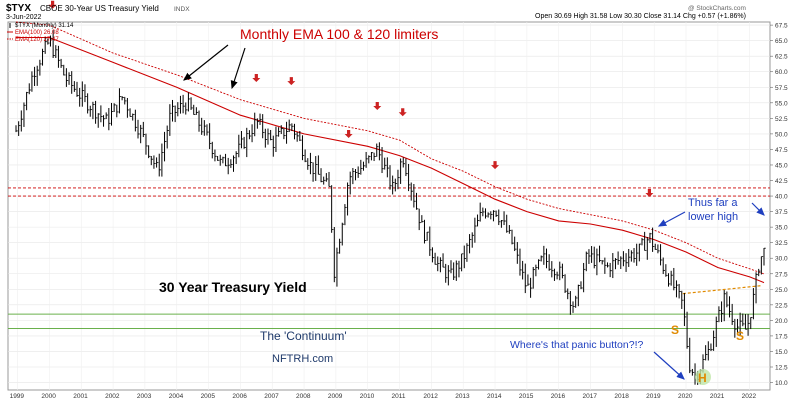 The image size is (800, 400). I want to click on head-label: H, so click(702, 378).